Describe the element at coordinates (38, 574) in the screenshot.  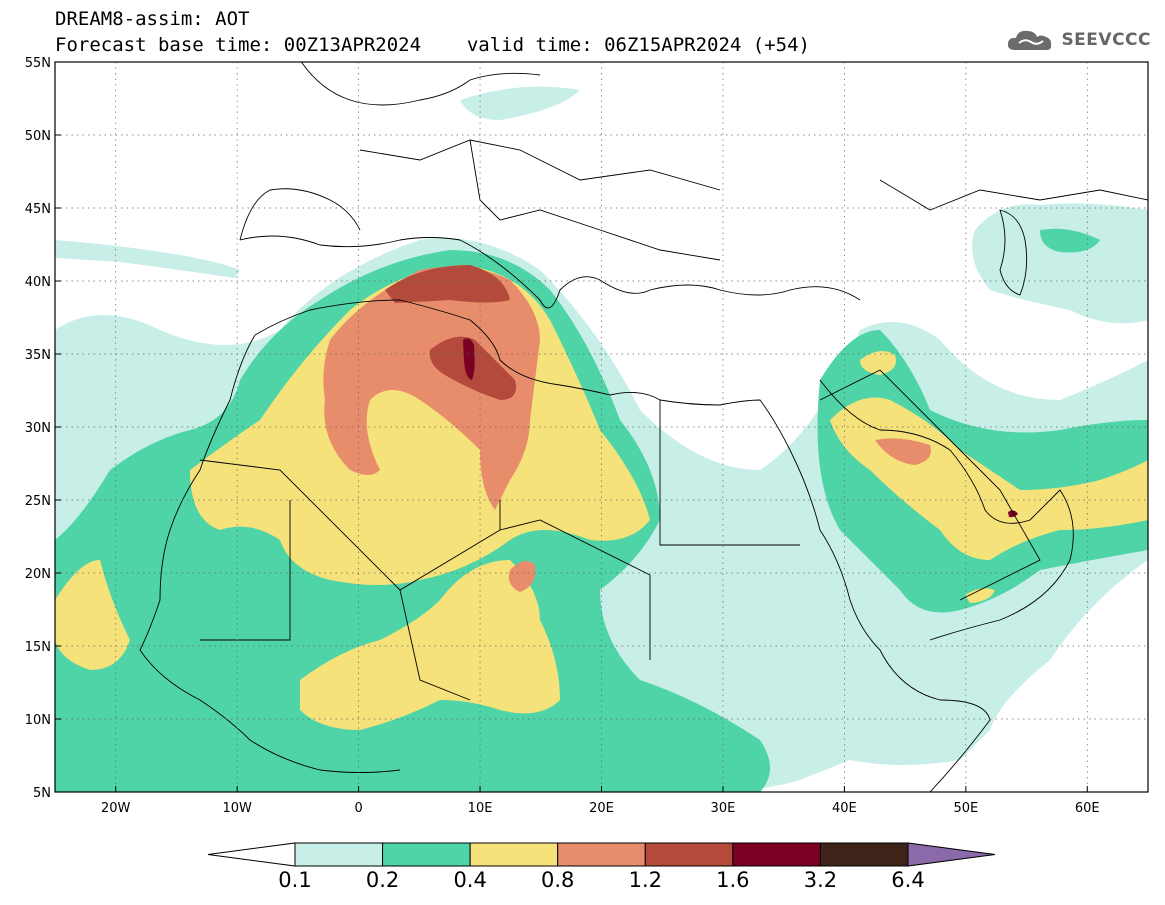
I see `lat-label: 20N` at that location.